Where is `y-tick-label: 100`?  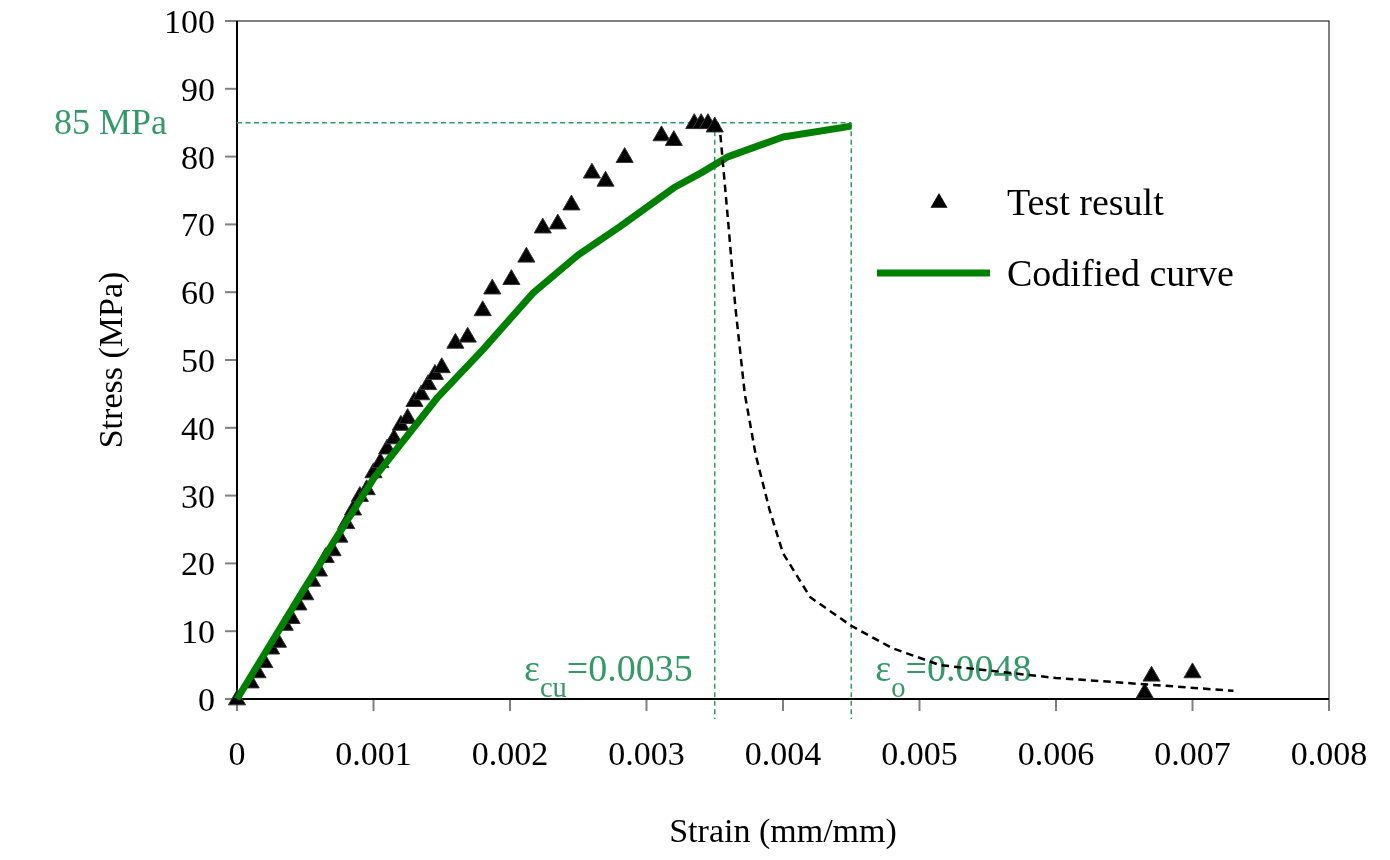 y-tick-label: 100 is located at coordinates (189, 21).